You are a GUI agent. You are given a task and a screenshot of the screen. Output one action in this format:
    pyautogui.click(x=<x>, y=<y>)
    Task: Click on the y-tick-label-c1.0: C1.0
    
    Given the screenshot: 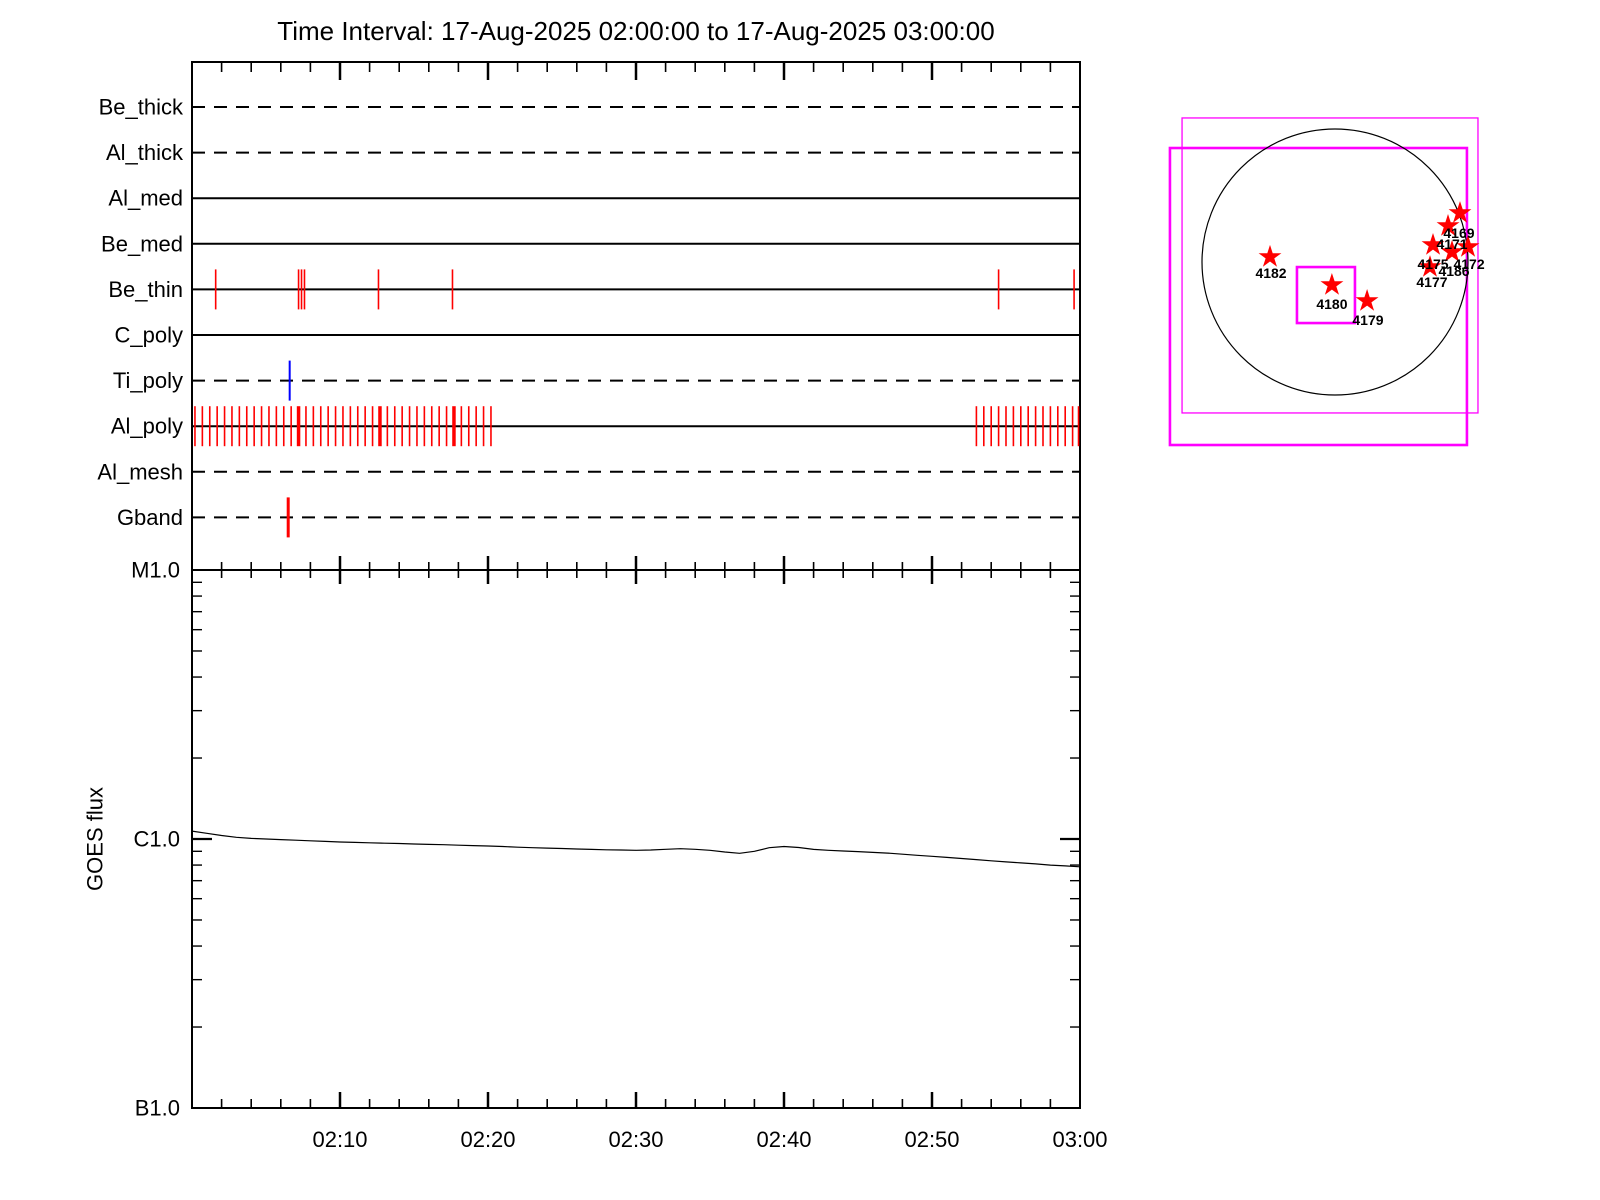 What is the action you would take?
    pyautogui.click(x=157, y=839)
    